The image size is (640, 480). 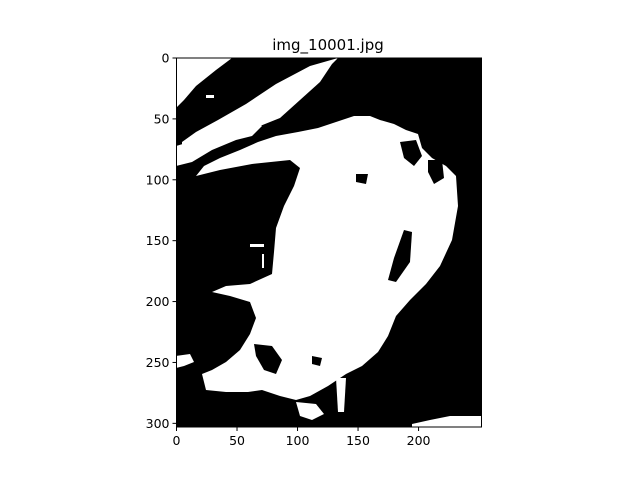 What do you see at coordinates (162, 118) in the screenshot?
I see `y-tick-label: 50` at bounding box center [162, 118].